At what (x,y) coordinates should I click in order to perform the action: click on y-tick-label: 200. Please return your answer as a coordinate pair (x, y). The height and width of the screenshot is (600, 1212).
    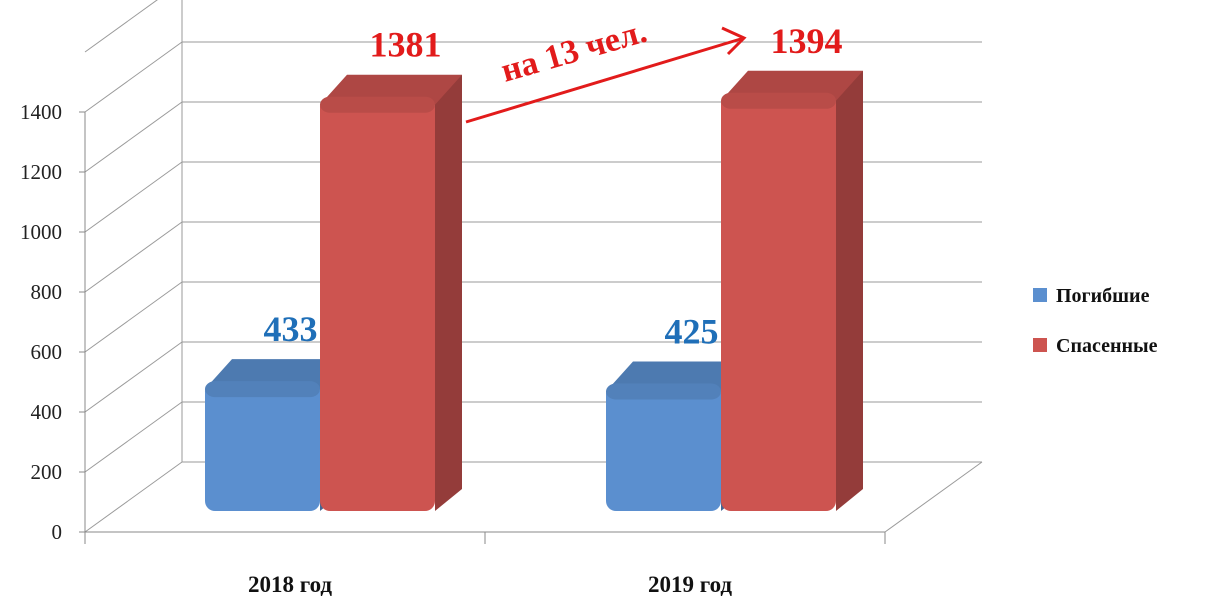
    Looking at the image, I should click on (47, 472).